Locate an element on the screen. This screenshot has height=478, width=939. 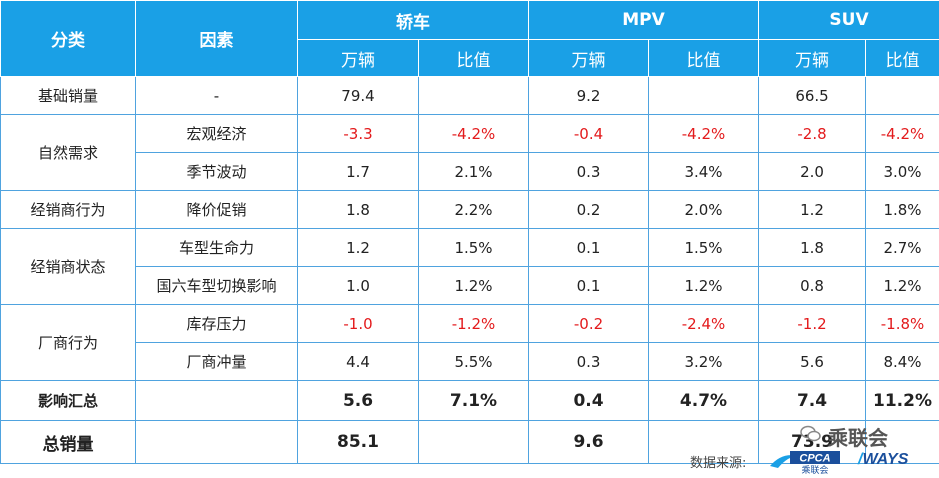
total-row: 总销量 85.1 9.6 73.9 is located at coordinates (469, 442).